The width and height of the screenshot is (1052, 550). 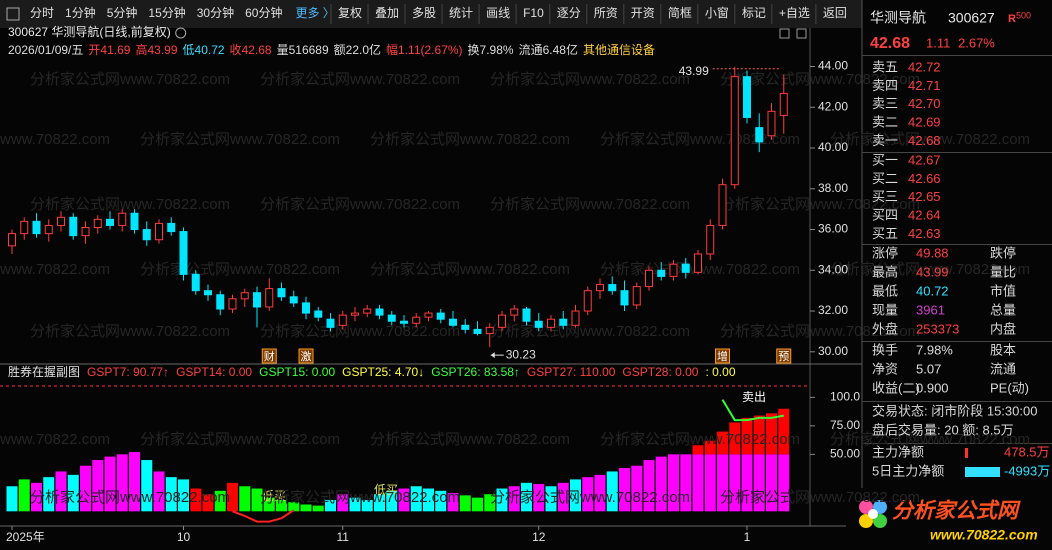 I want to click on high-label: 43.99, so click(x=694, y=71).